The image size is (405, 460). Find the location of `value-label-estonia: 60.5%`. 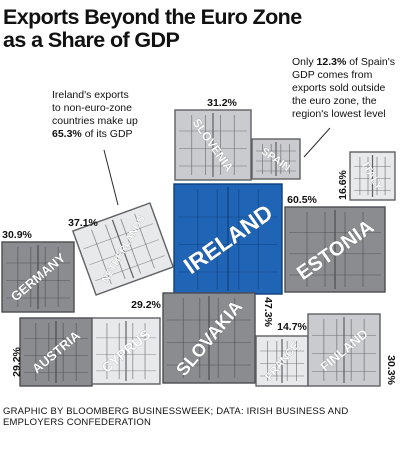

value-label-estonia: 60.5% is located at coordinates (302, 200).